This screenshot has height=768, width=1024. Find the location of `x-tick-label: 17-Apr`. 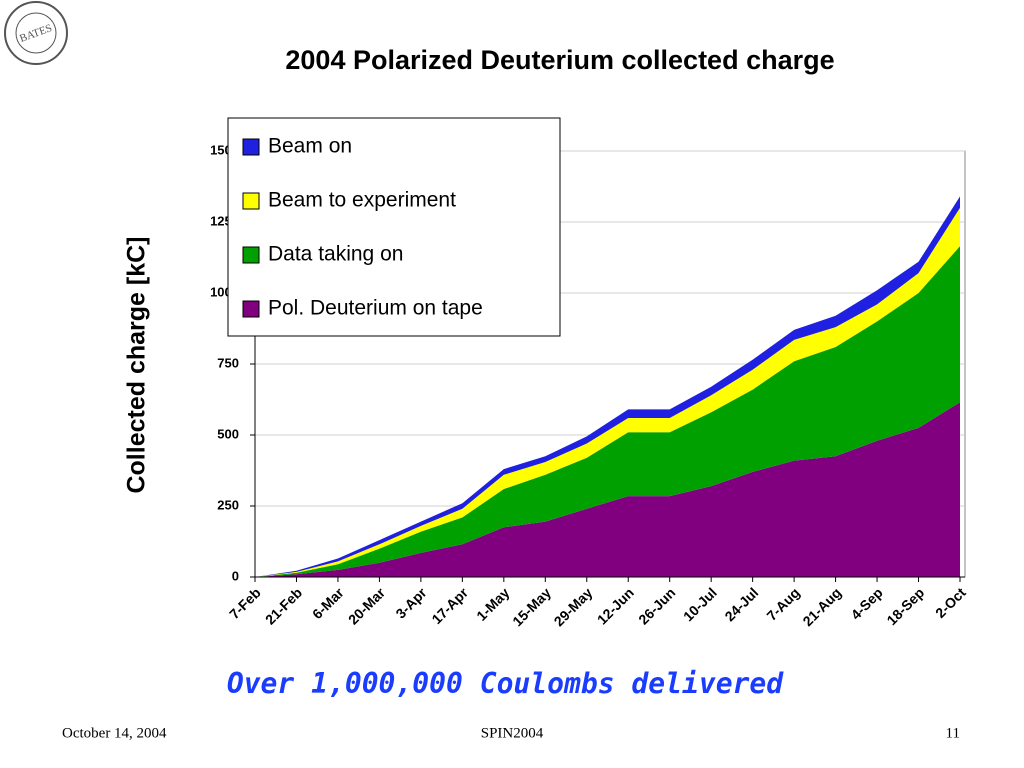

x-tick-label: 17-Apr is located at coordinates (449, 605).